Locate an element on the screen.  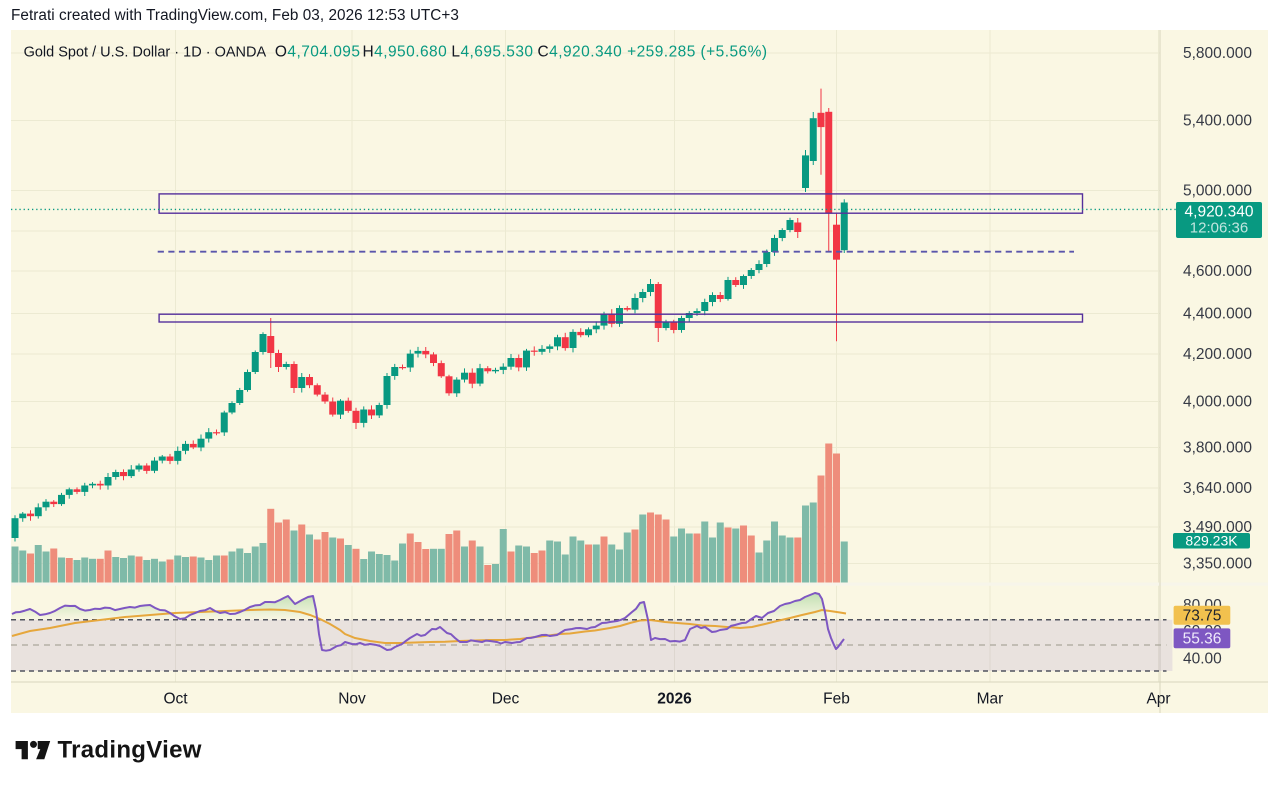
svg-text: 4,920.340 is located at coordinates (1219, 212).